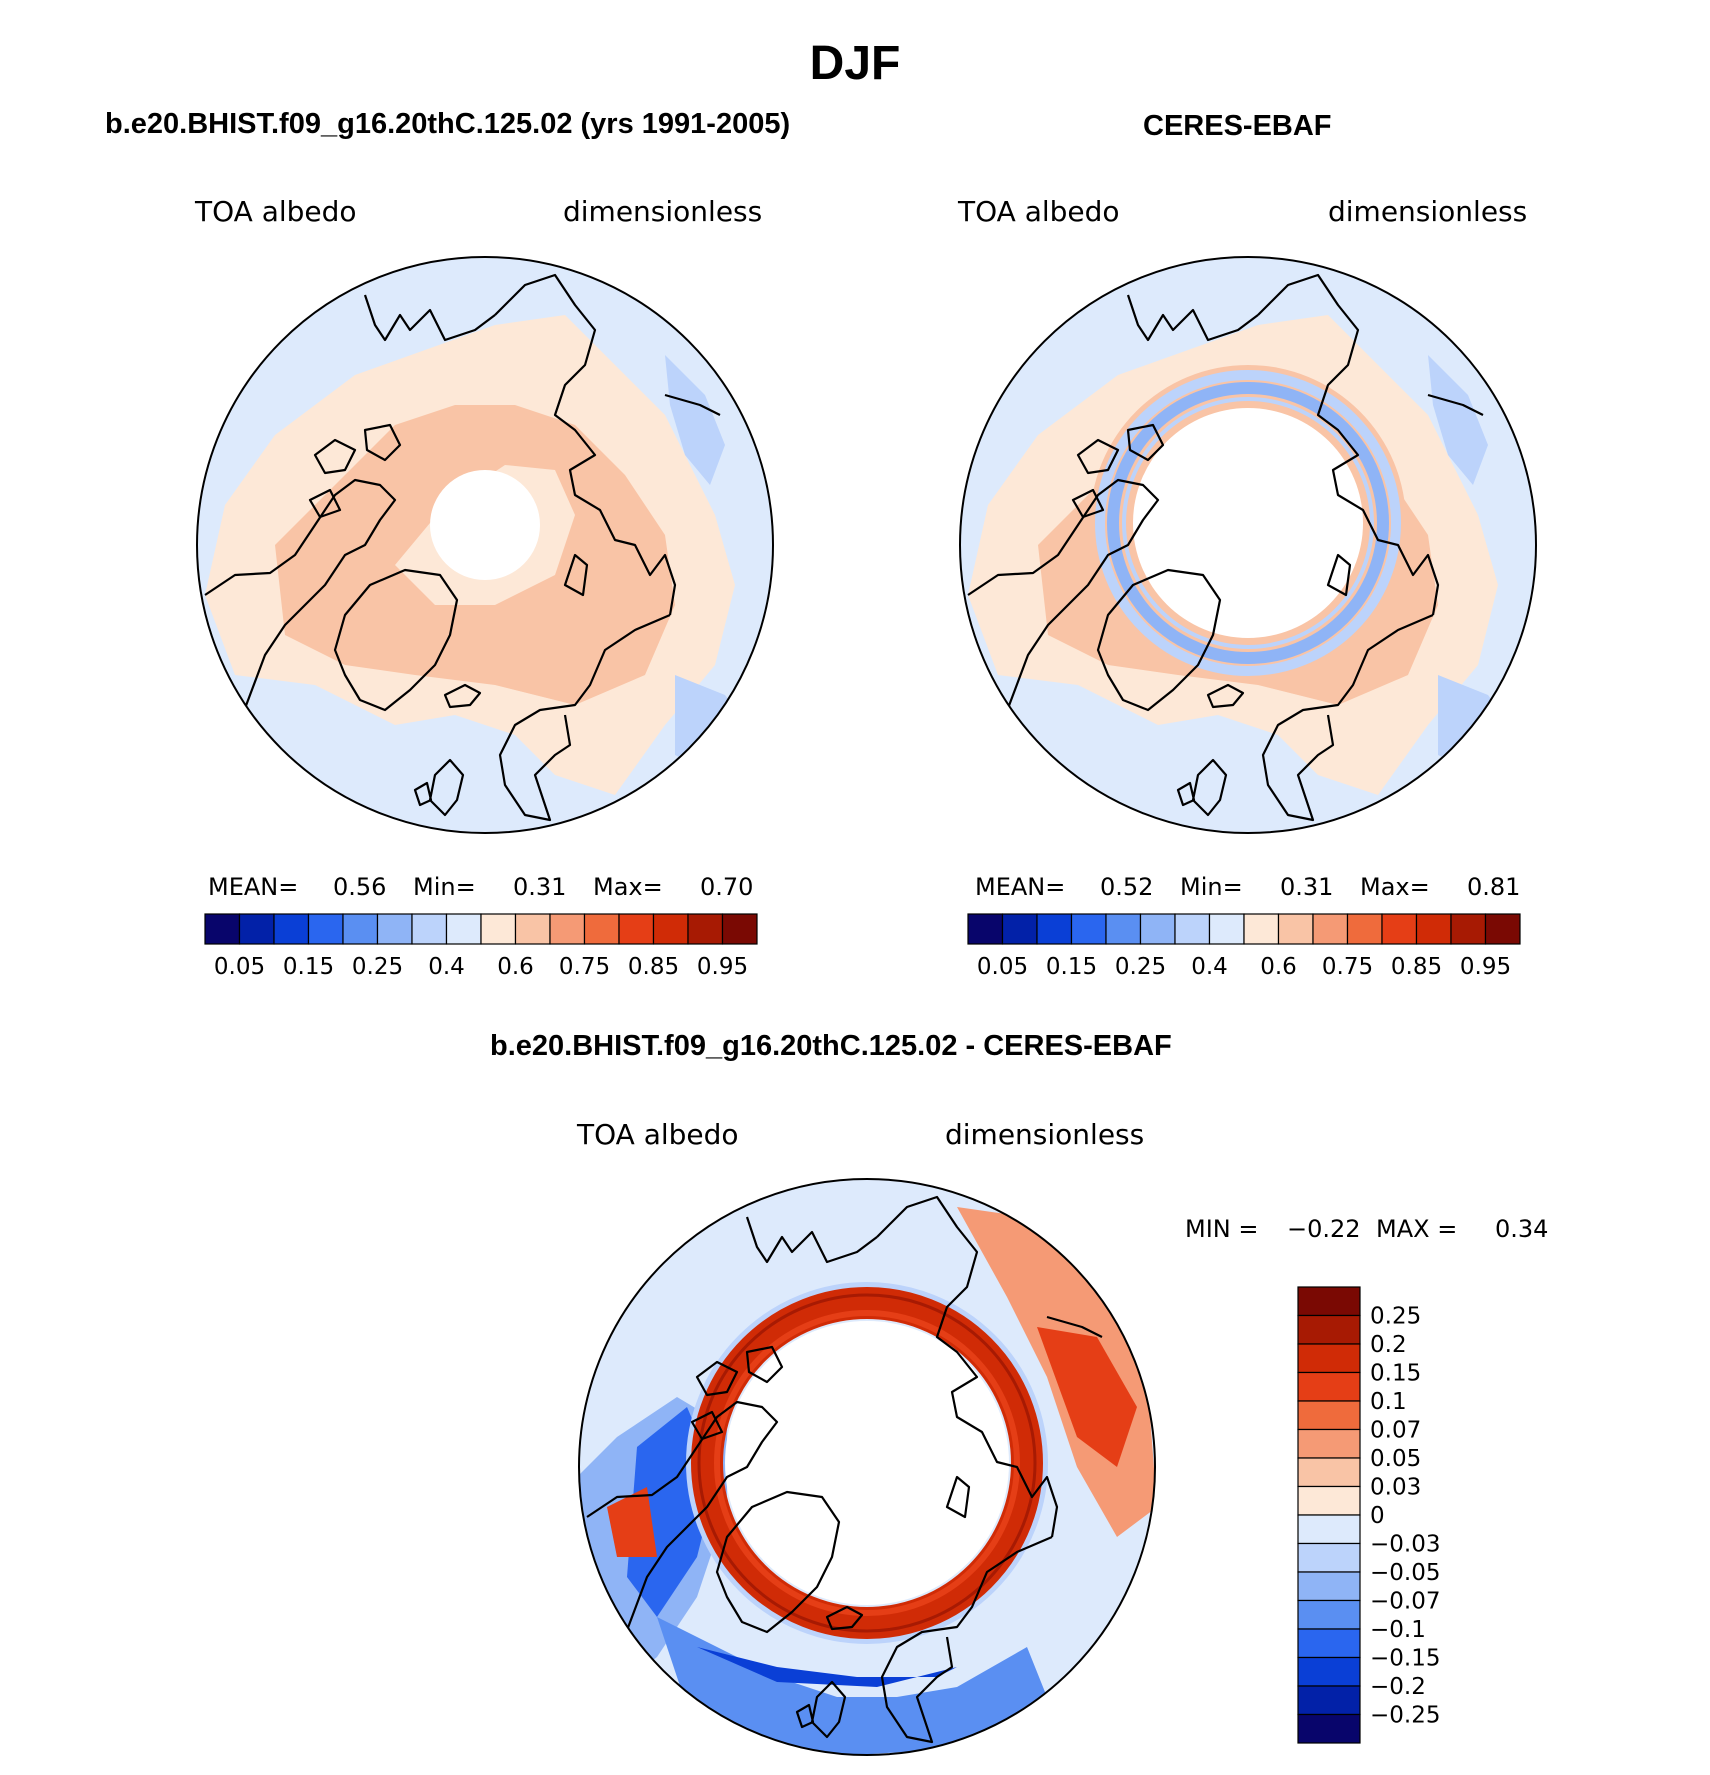 This screenshot has width=1710, height=1775. I want to click on obs-colorbar-tick-label: 0.6, so click(1278, 967).